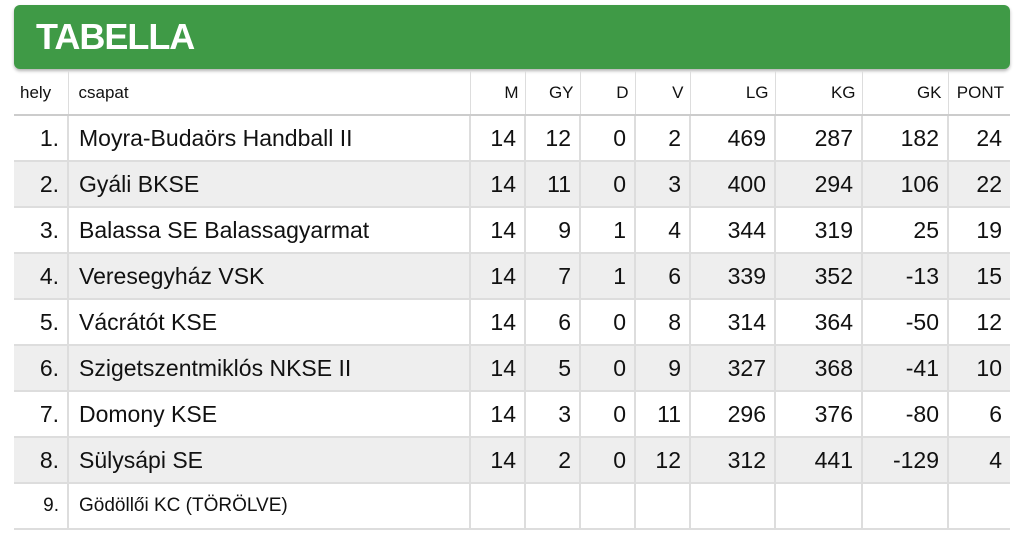  What do you see at coordinates (818, 184) in the screenshot?
I see `table-cell: 294` at bounding box center [818, 184].